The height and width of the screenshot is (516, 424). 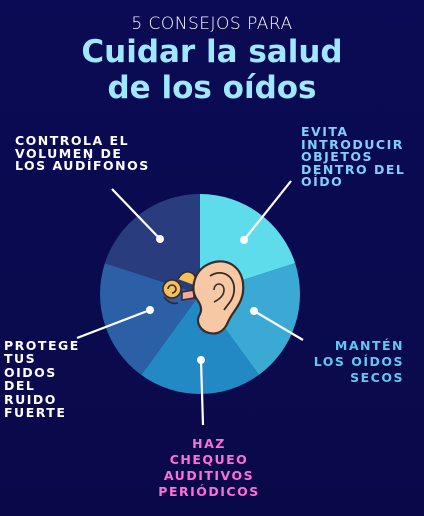 I want to click on tip-objects-line: INTRODUCIR, so click(x=352, y=144).